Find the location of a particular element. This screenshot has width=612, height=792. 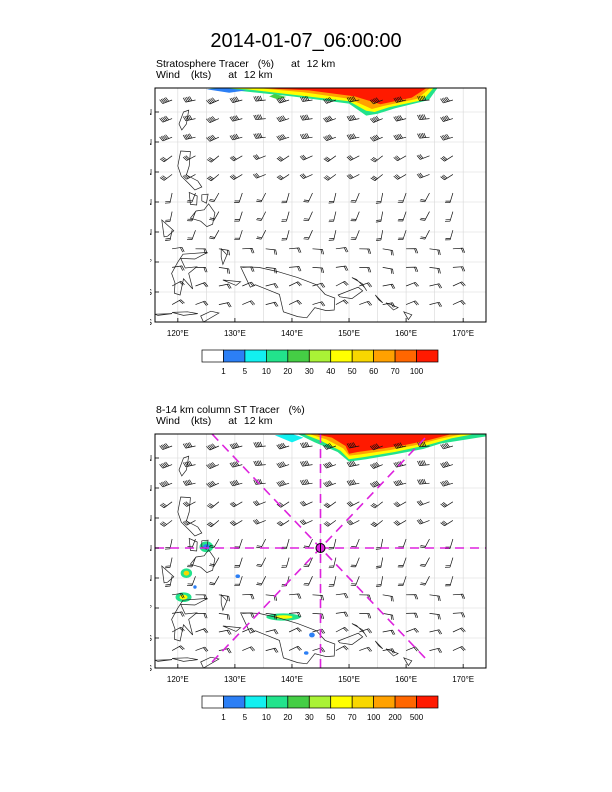

panel1-wind-label: Wind is located at coordinates (168, 75).